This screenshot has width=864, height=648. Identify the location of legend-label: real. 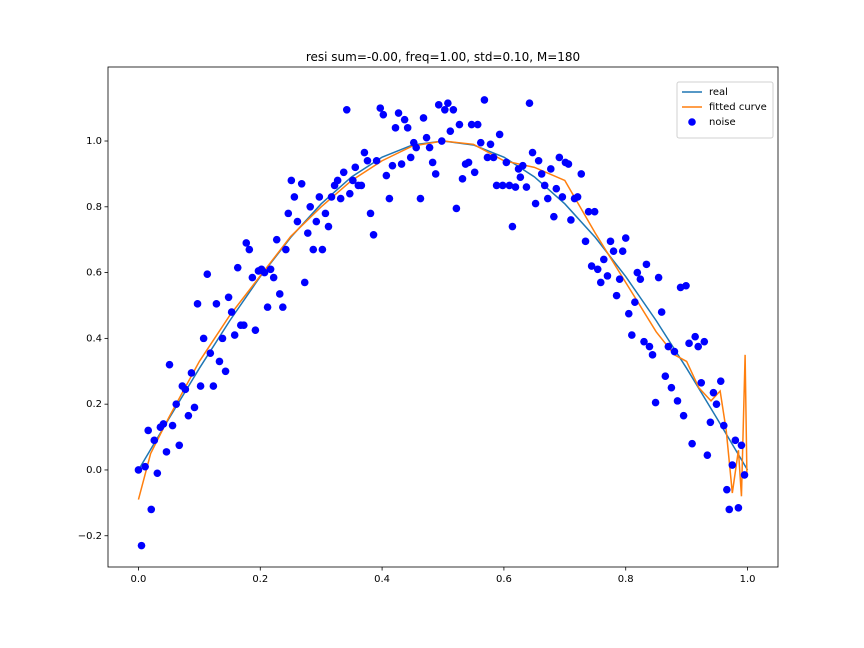
(718, 92).